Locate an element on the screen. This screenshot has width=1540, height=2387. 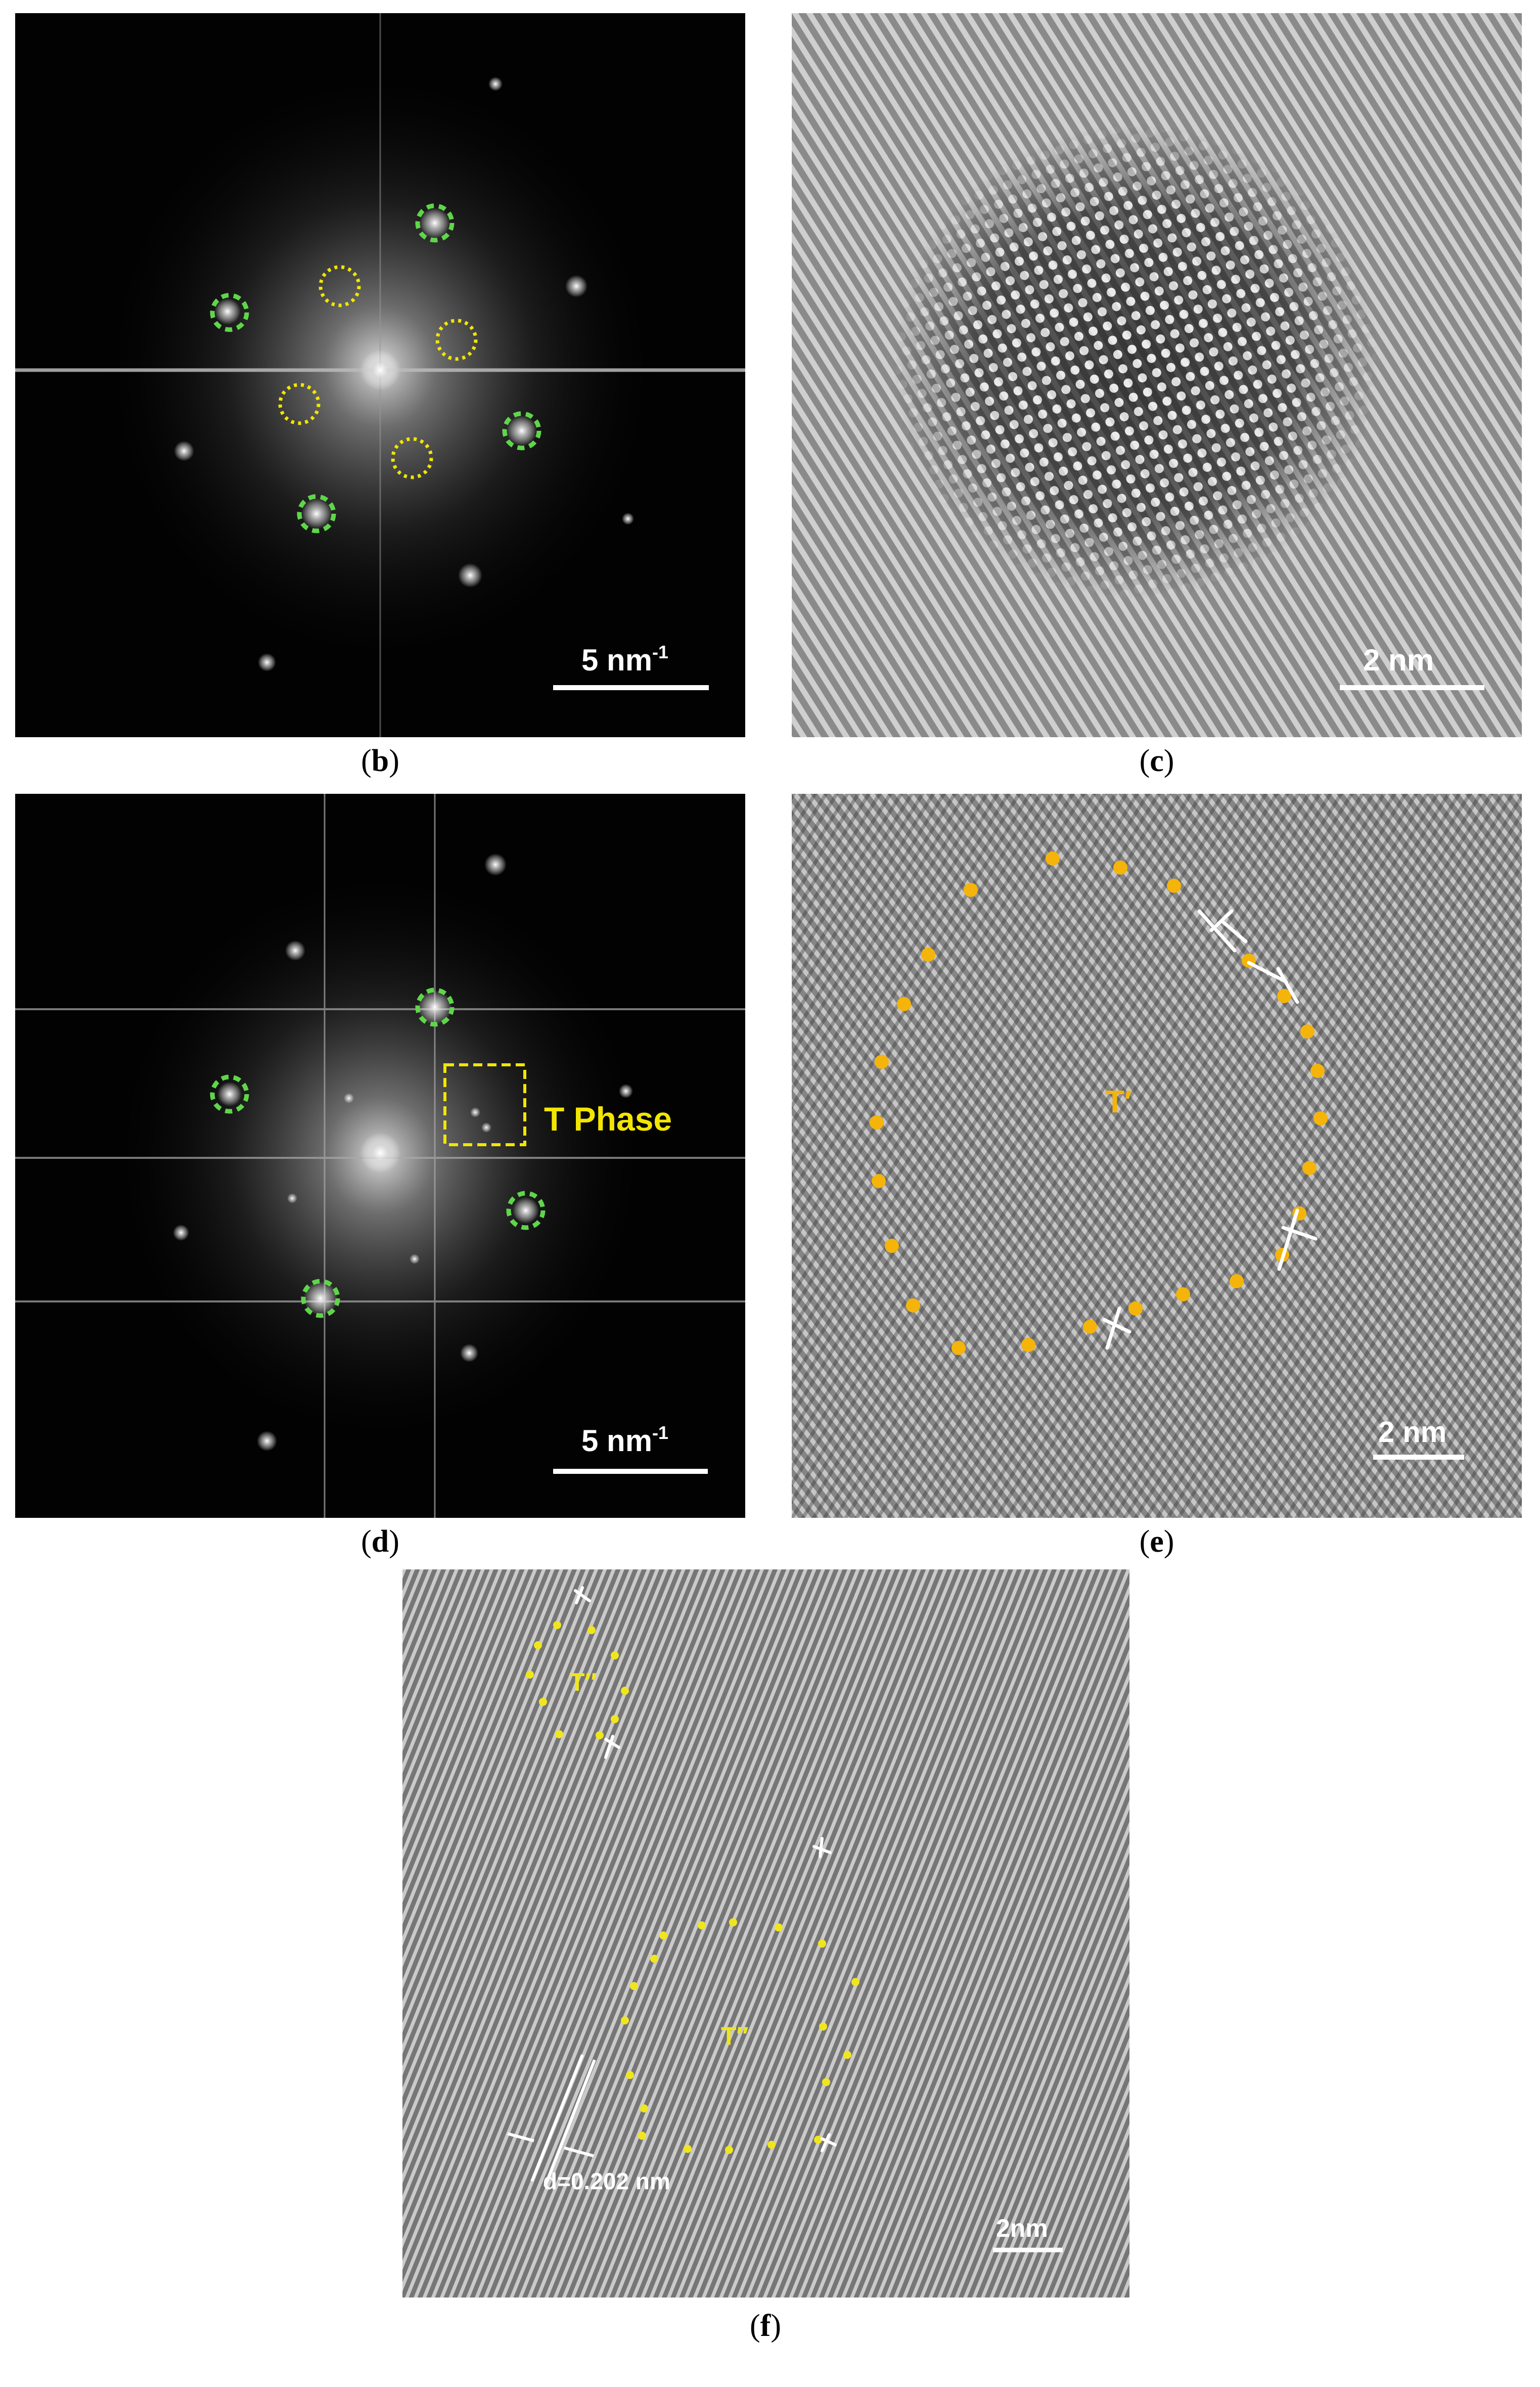
panel-b-fft-image: 5 nm-1 is located at coordinates (380, 375).